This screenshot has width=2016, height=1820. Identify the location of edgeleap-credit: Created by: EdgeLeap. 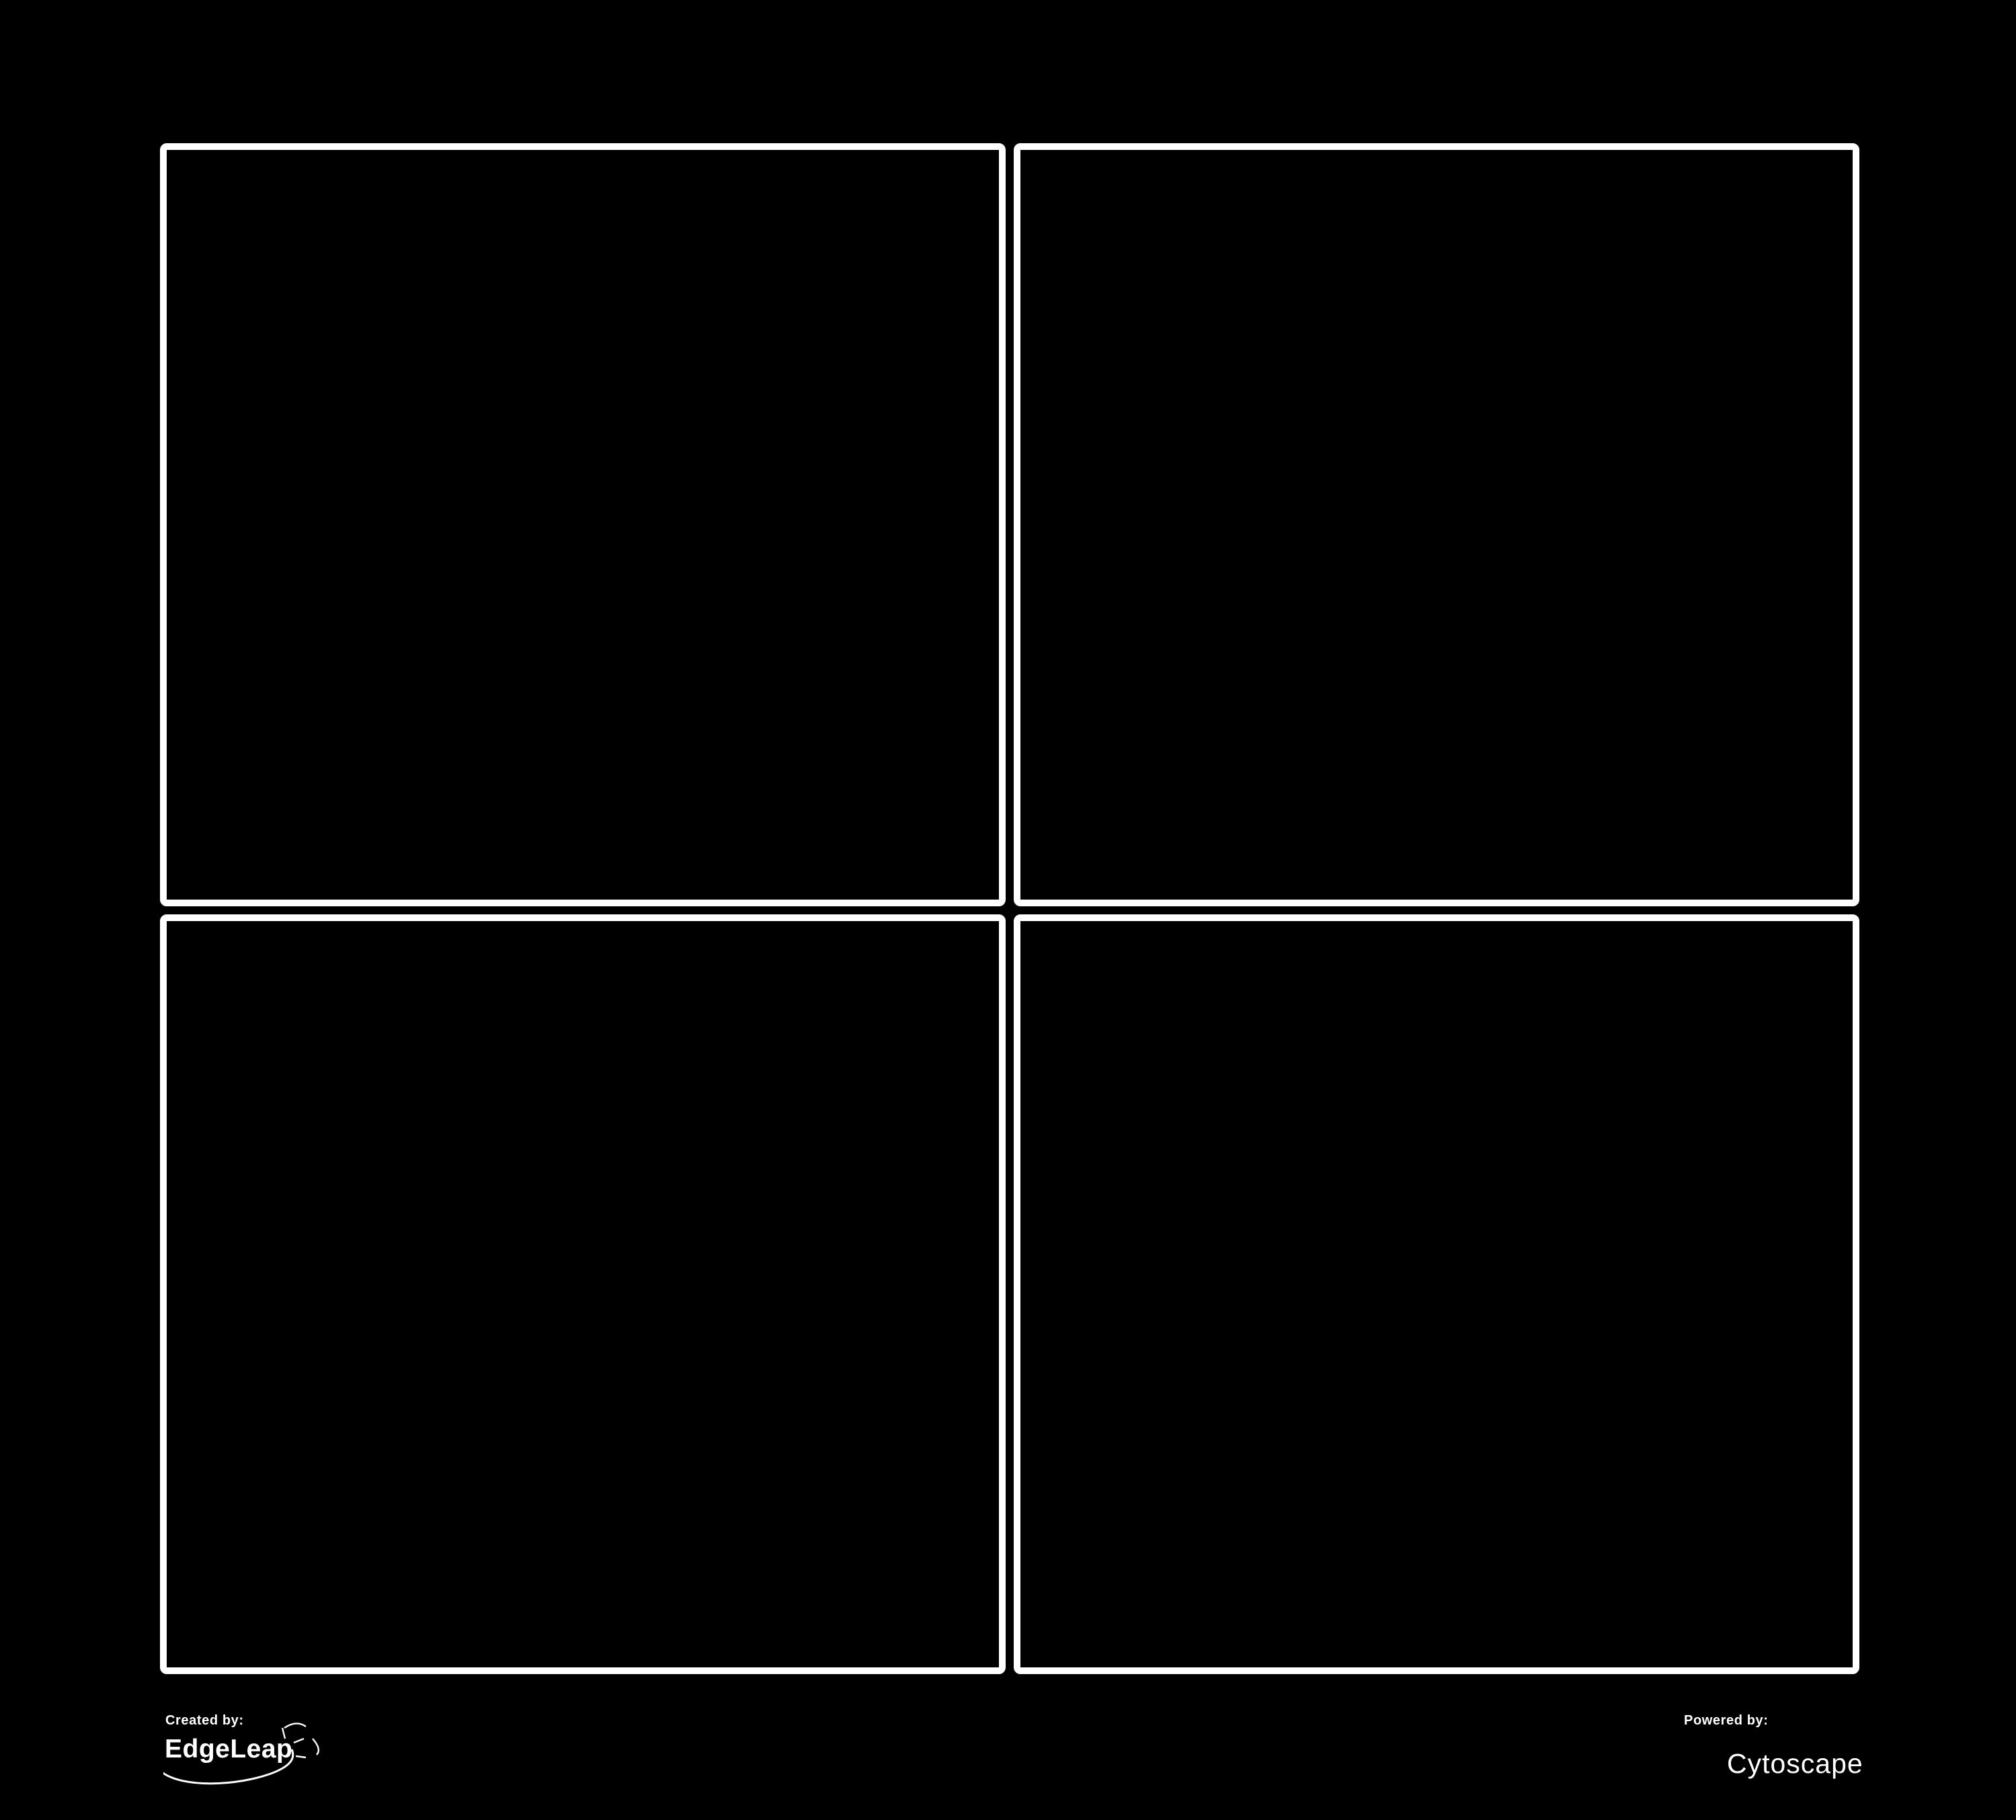
(321, 1757).